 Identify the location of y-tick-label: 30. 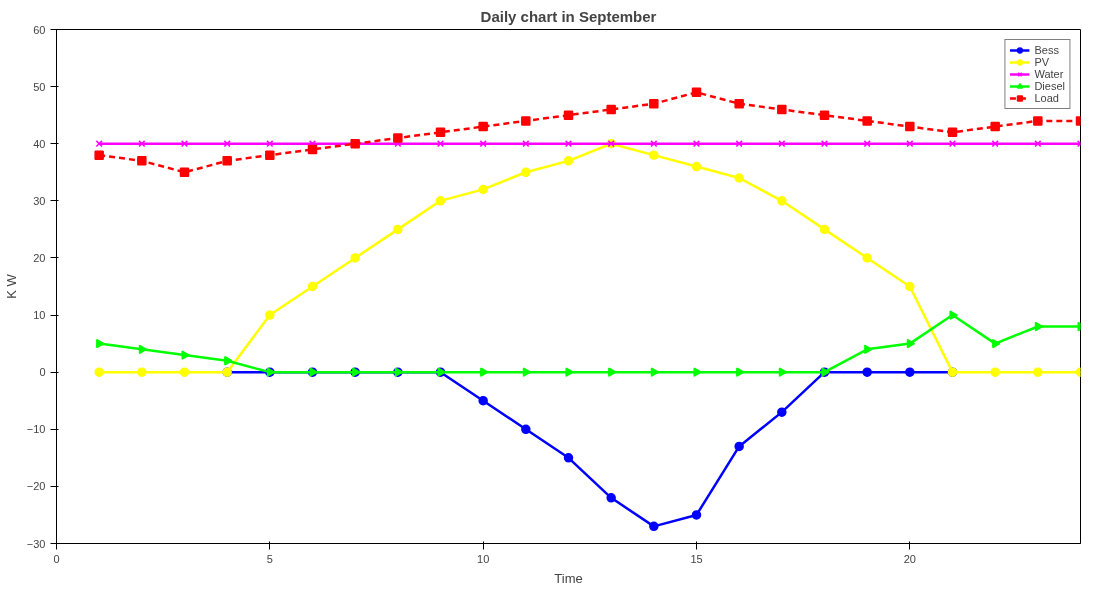
(39, 200).